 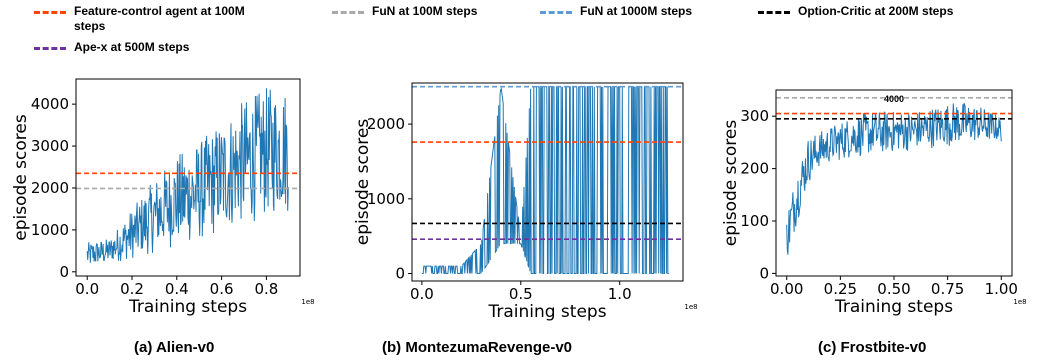 I want to click on legend-item-fun-100m: FuN at 100M steps, so click(x=404, y=11).